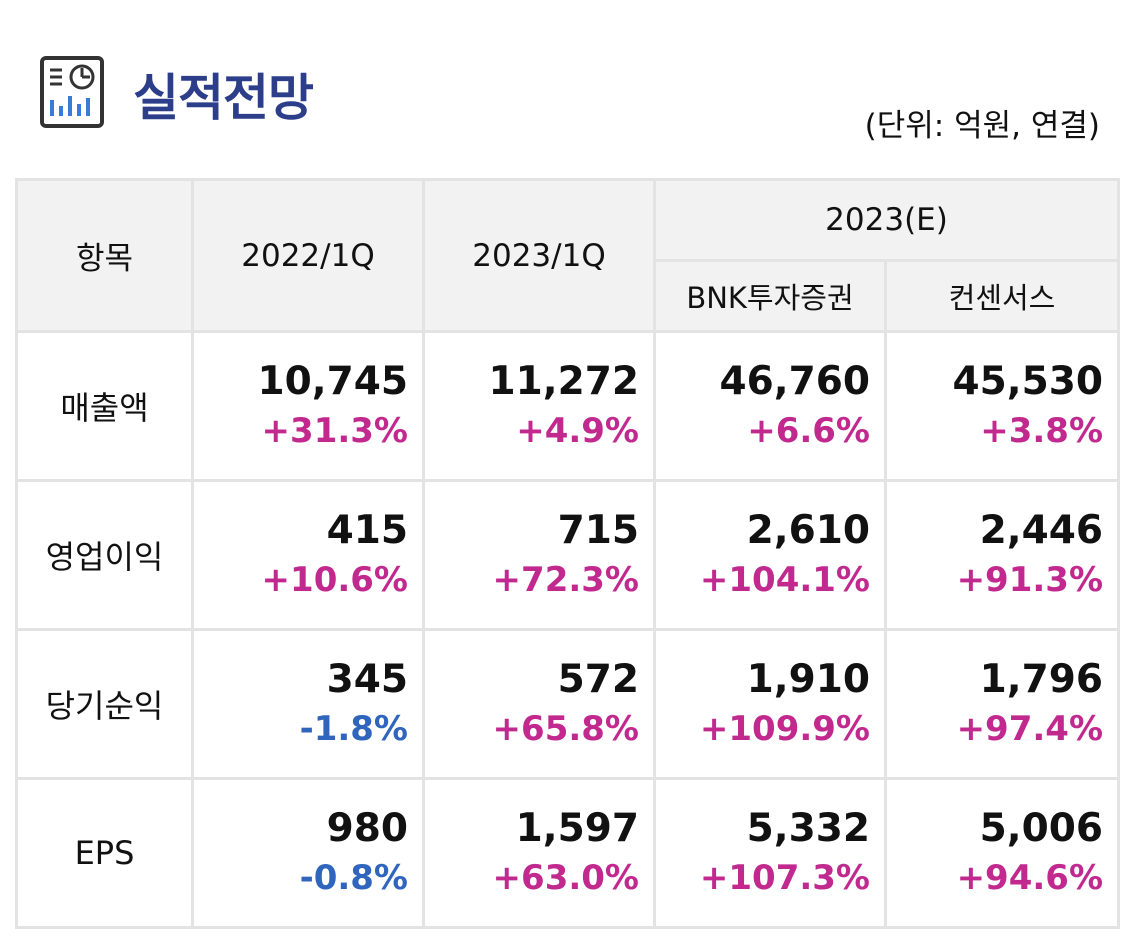  I want to click on cell-change: +10.6%, so click(334, 579).